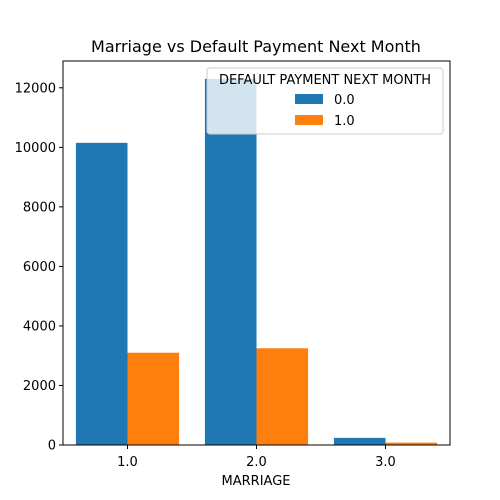 This screenshot has width=500, height=500. I want to click on y-tick-label: 8000, so click(39, 207).